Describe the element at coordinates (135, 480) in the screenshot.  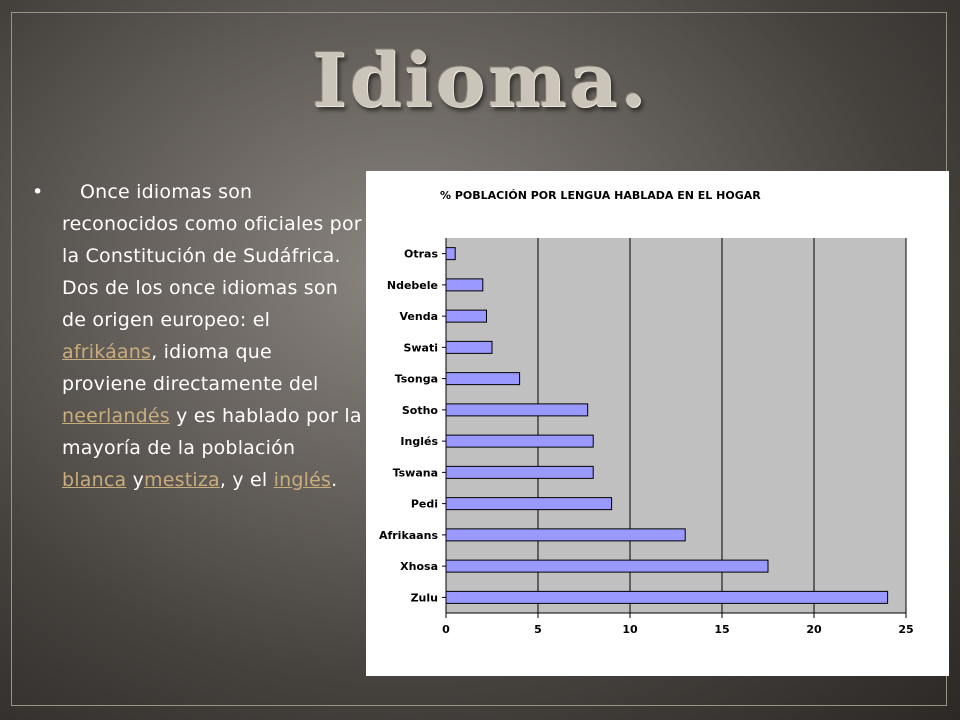
I see `text-segment-4: y` at that location.